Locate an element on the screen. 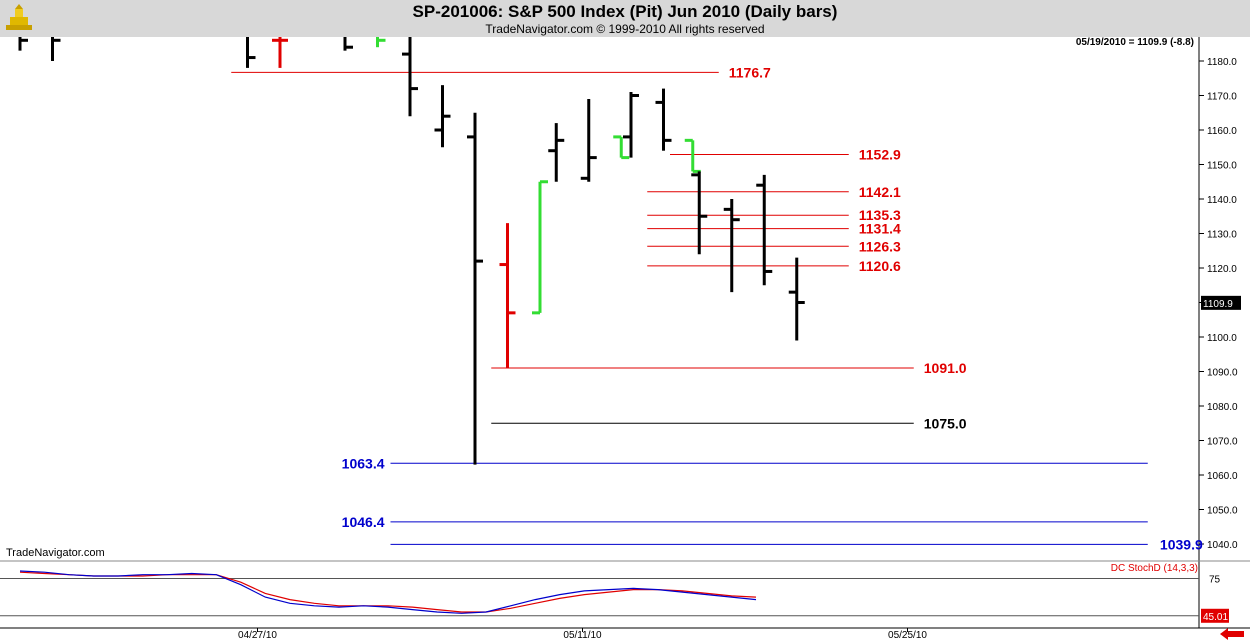  y-tick-label: 1120.0 is located at coordinates (1222, 269).